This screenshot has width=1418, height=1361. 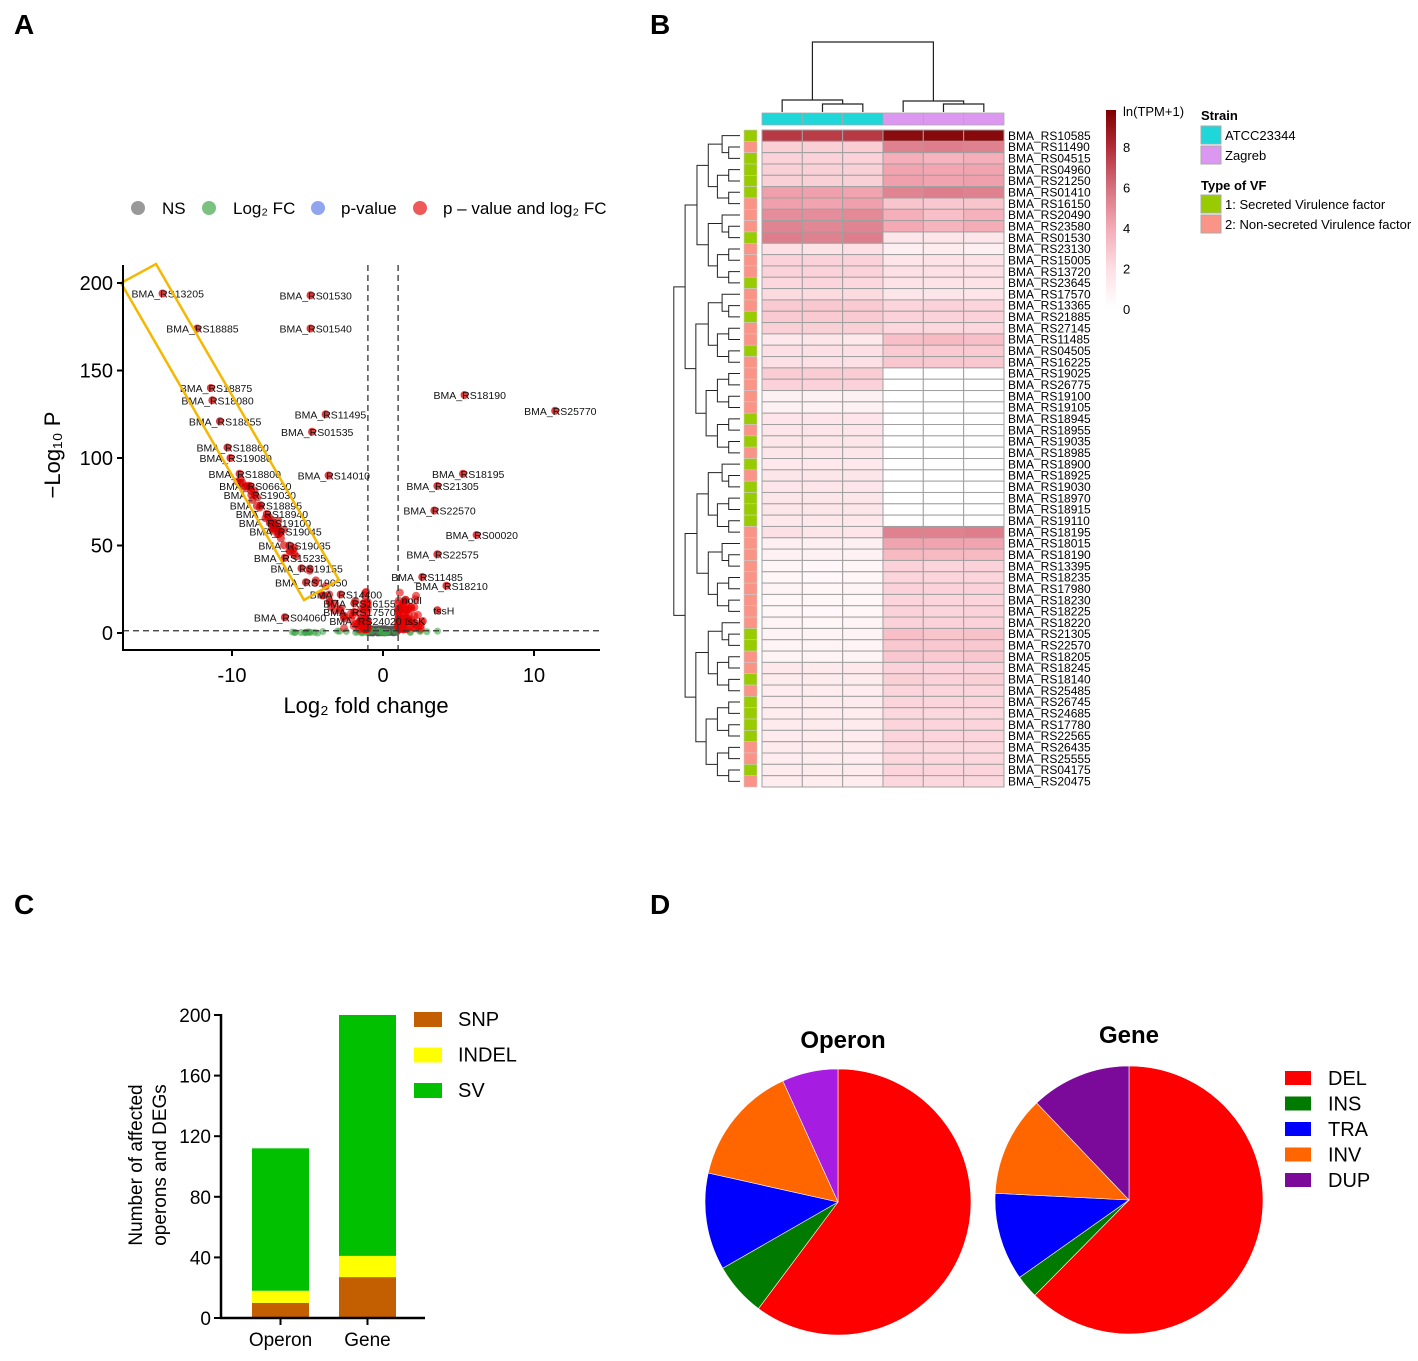 What do you see at coordinates (225, 422) in the screenshot?
I see `point-label: BMA_RS18855` at bounding box center [225, 422].